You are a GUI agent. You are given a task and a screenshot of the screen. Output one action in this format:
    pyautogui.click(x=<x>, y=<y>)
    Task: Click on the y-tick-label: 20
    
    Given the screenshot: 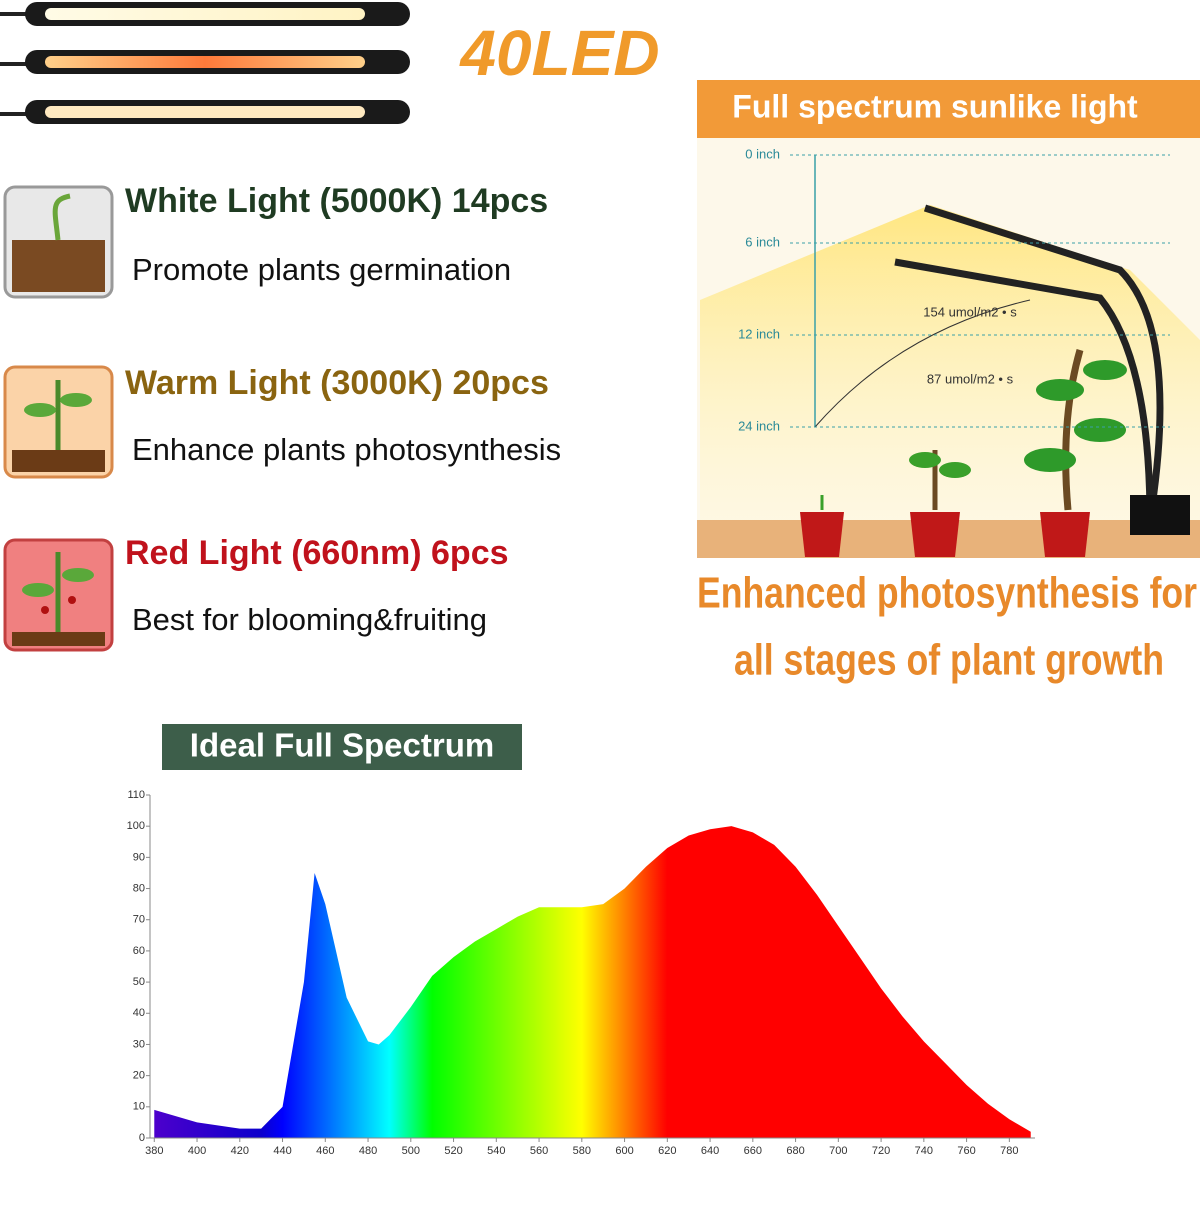 What is the action you would take?
    pyautogui.click(x=139, y=1076)
    